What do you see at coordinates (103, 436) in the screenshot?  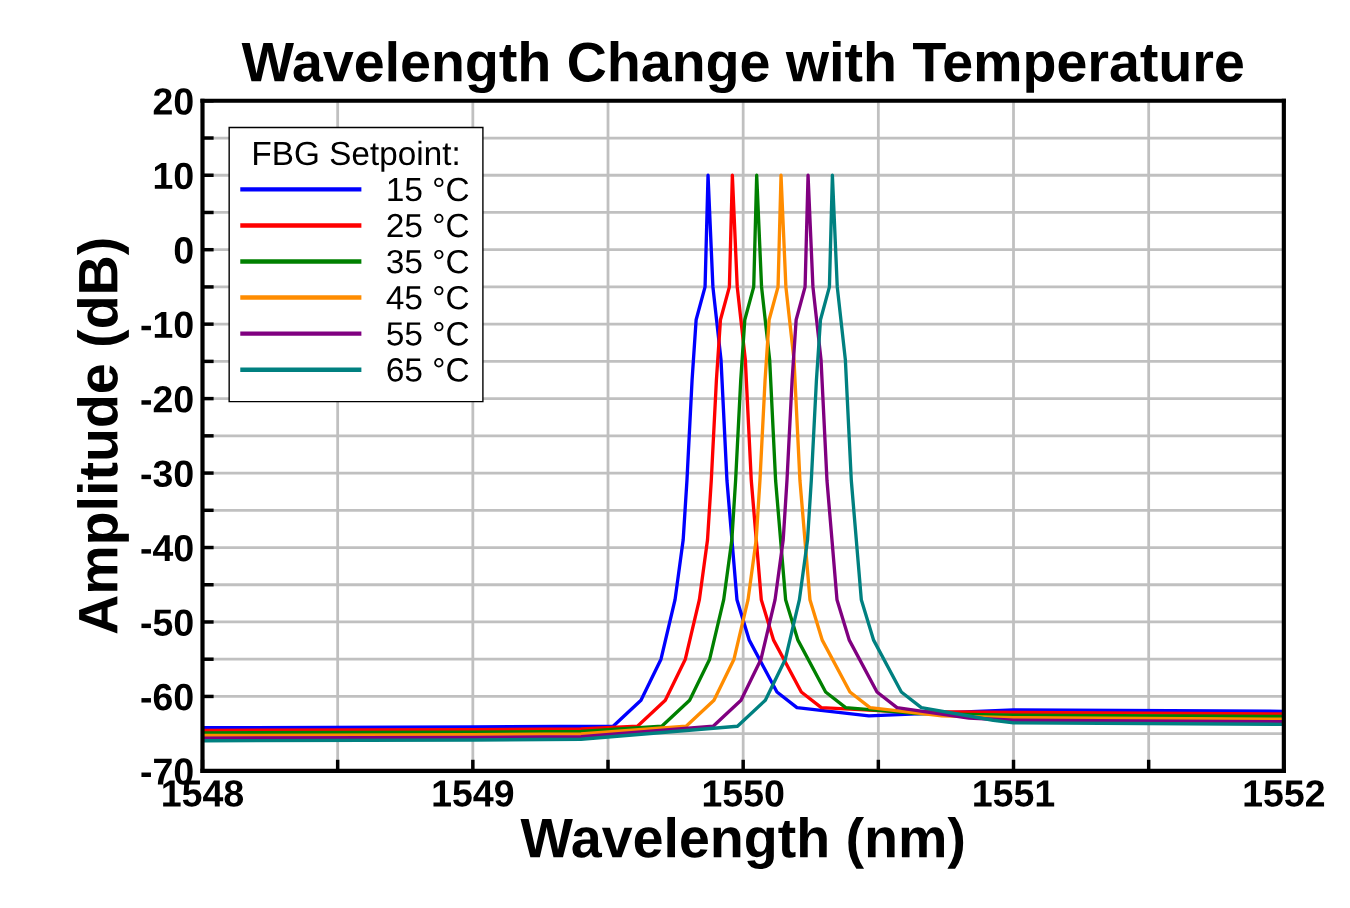 I see `y-axis-title: Amplitude (dB)` at bounding box center [103, 436].